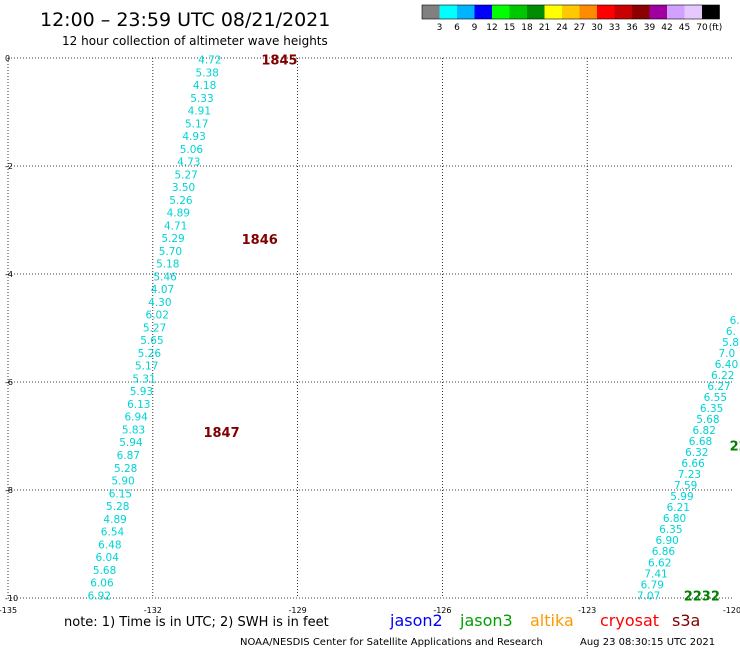  I want to click on wave-height-label: 6.80, so click(674, 519).